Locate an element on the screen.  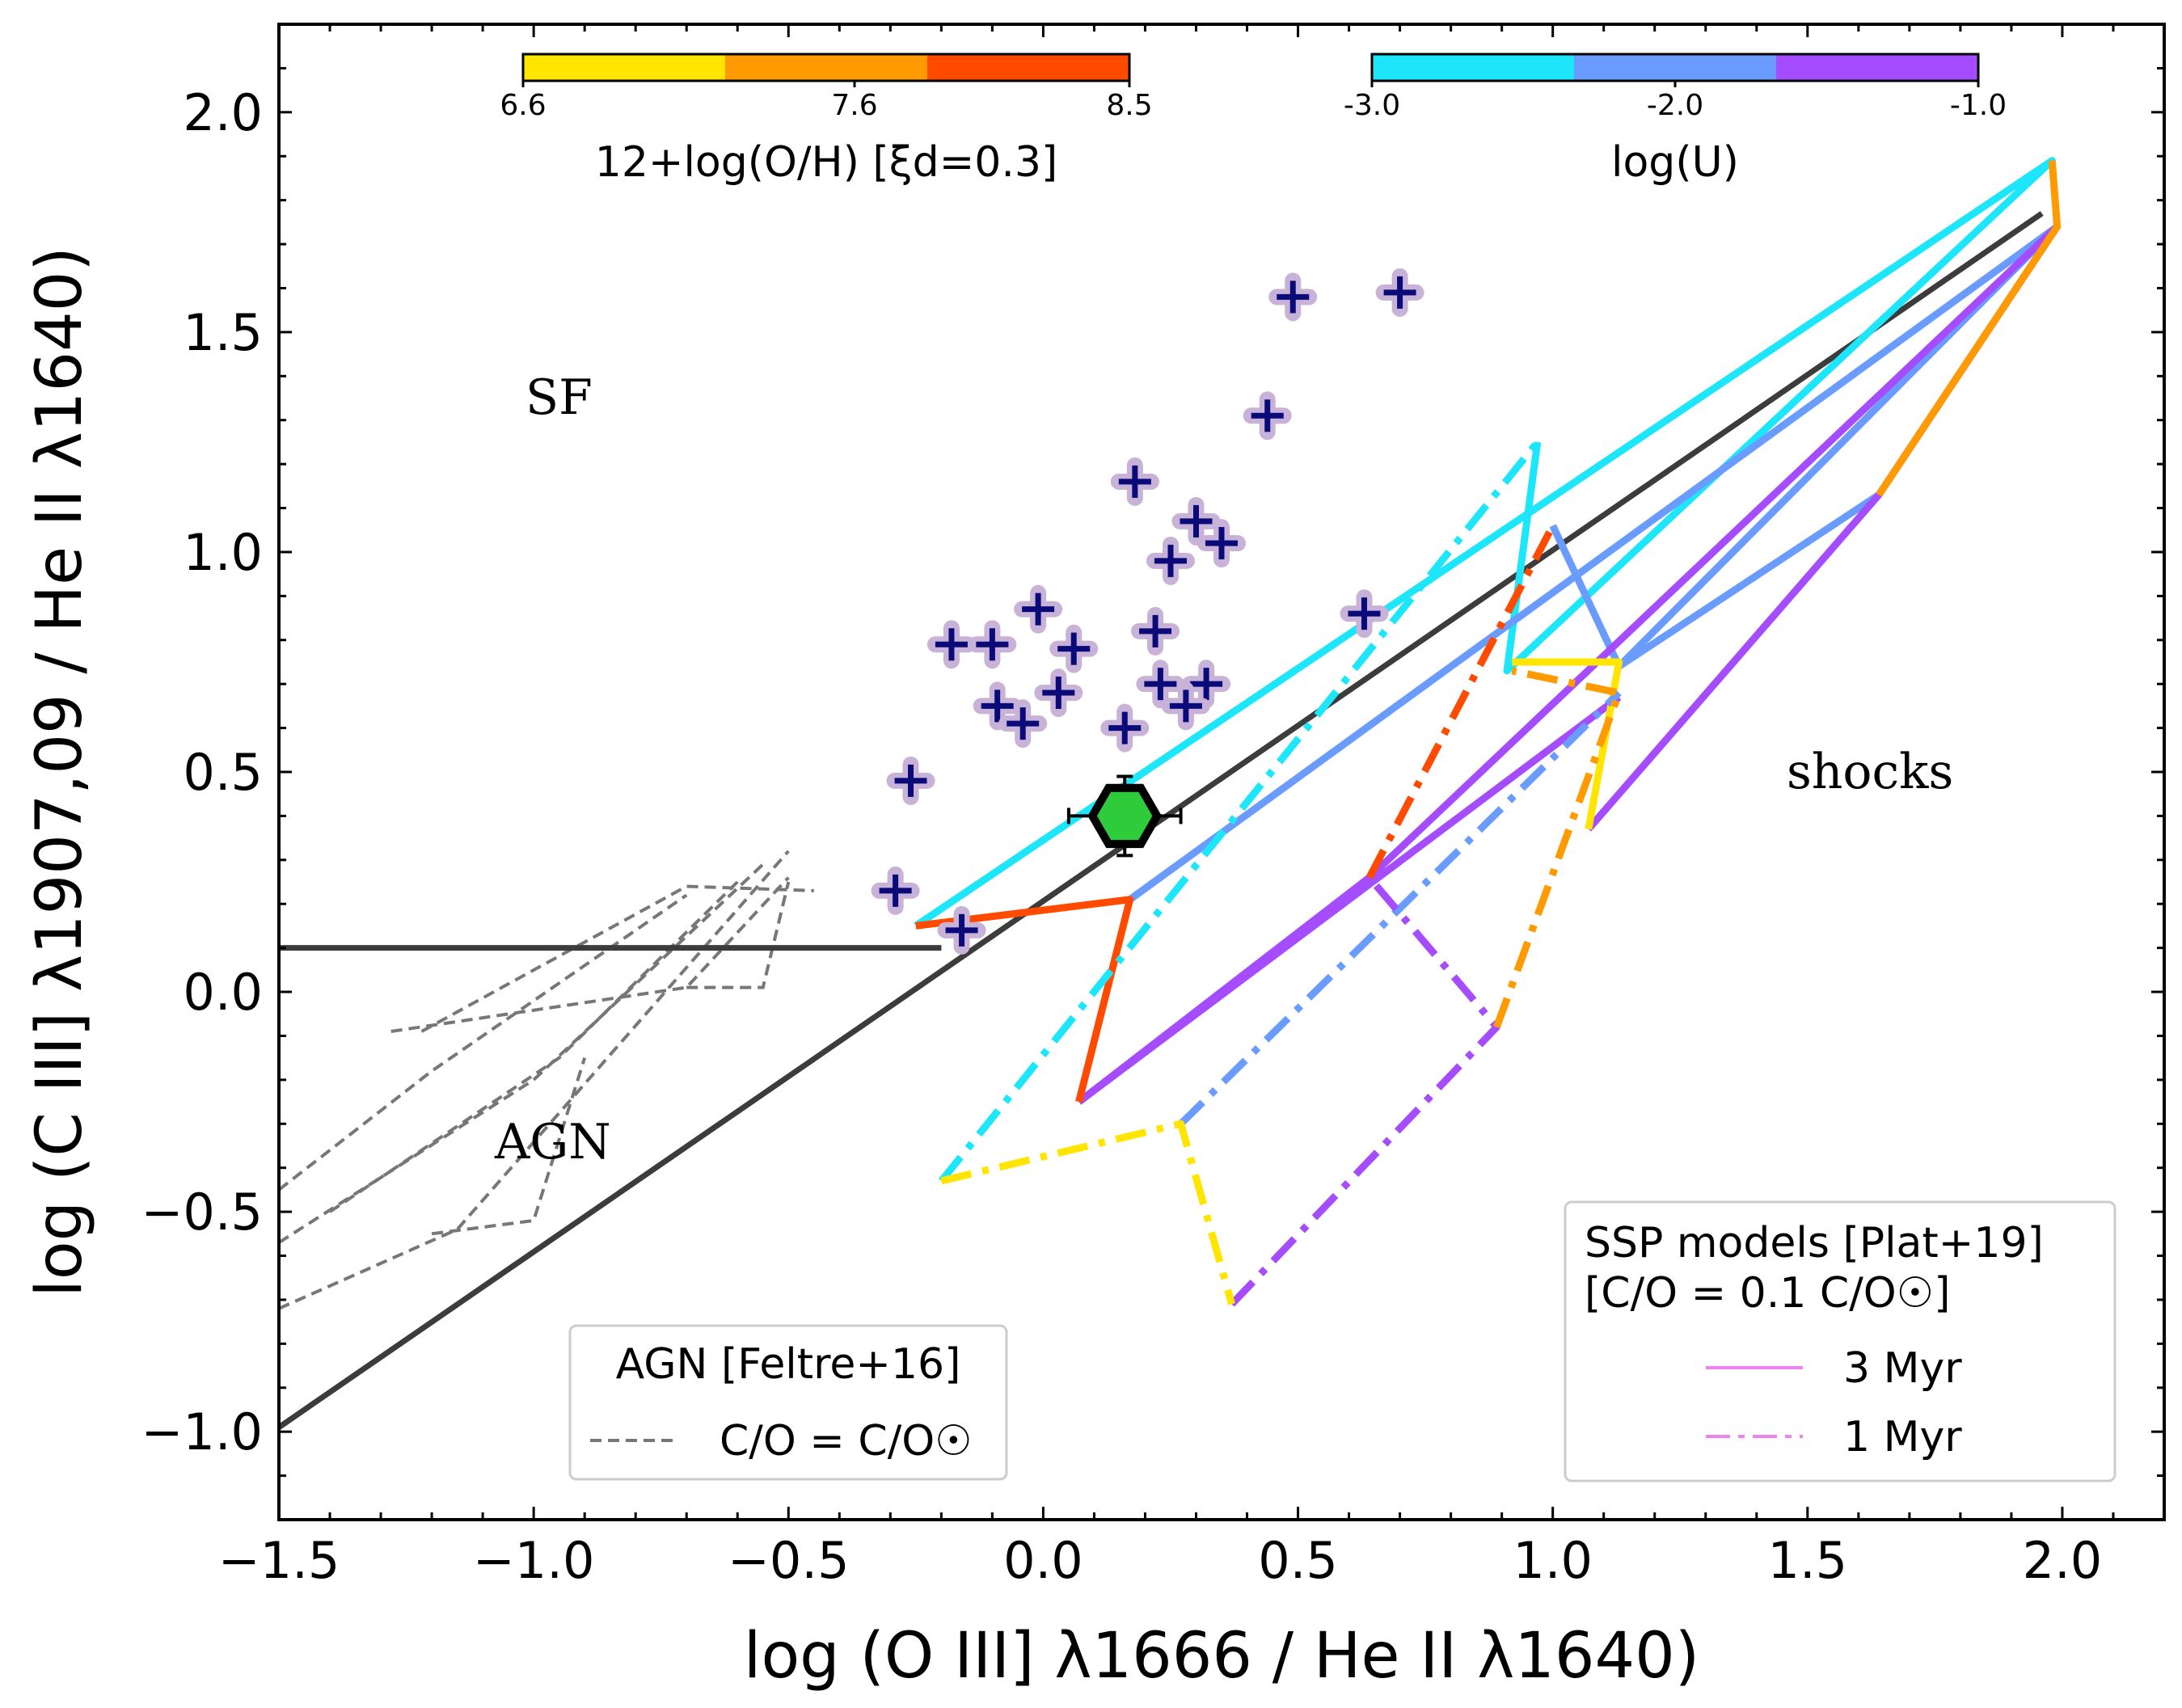
colorbar: 6.6 7.6 8.5 12+log(O/H) [ξd=0.3] is located at coordinates (826, 120).